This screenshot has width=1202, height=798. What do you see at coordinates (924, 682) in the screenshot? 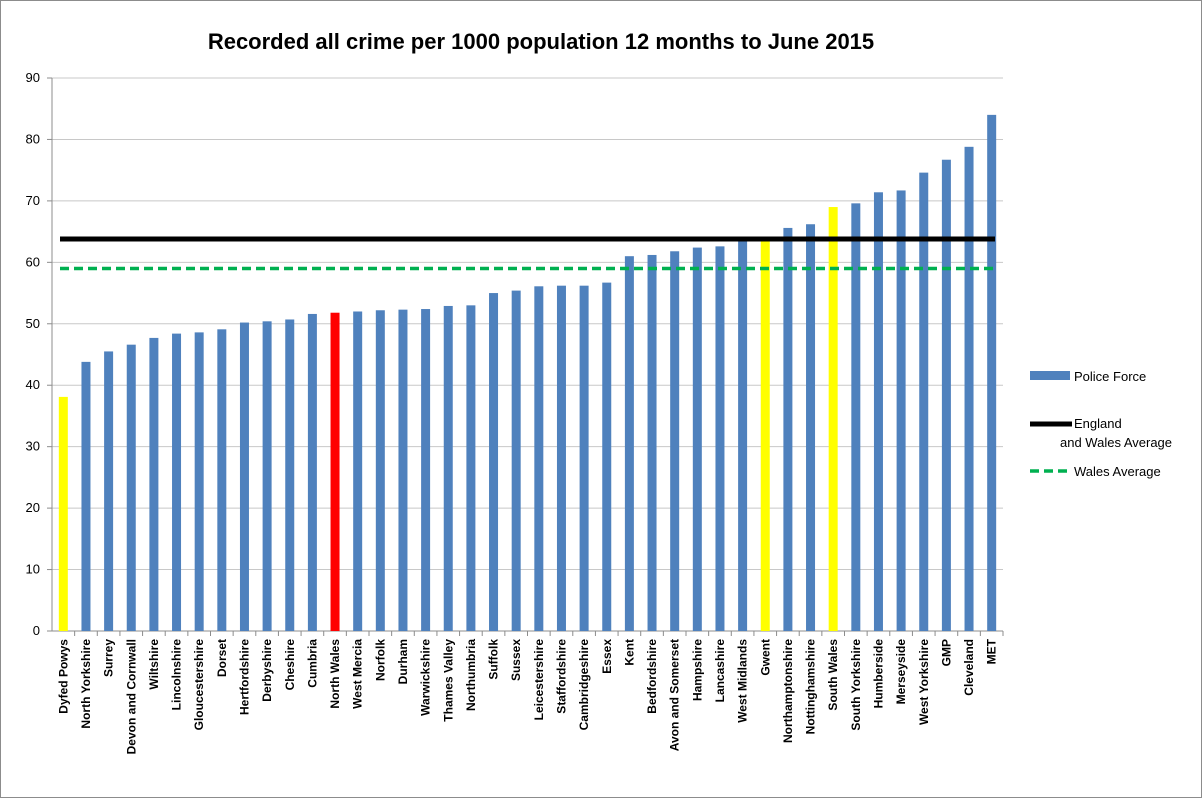
I see `x-tick-label: West Yorkshire` at bounding box center [924, 682].